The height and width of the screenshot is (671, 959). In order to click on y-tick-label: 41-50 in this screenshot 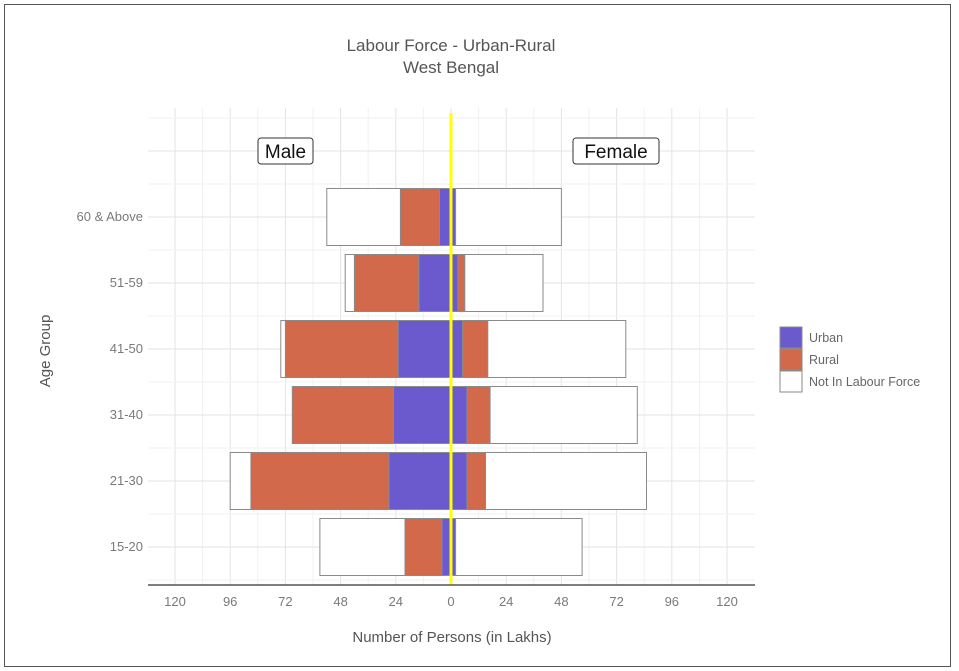, I will do `click(126, 348)`.